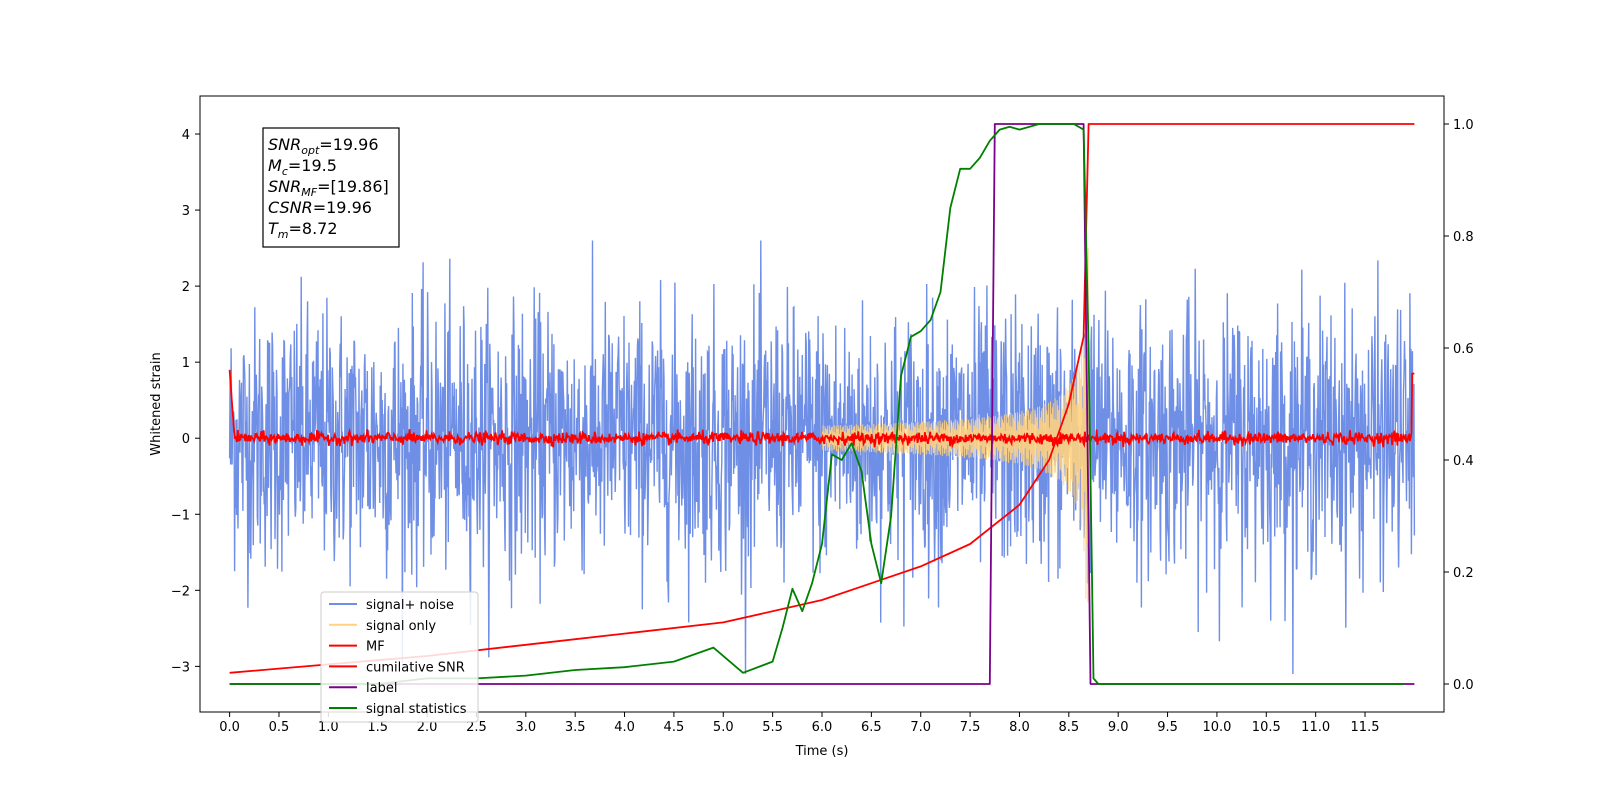 Image resolution: width=1600 pixels, height=800 pixels. What do you see at coordinates (1365, 727) in the screenshot?
I see `x-tick-label: 11.5` at bounding box center [1365, 727].